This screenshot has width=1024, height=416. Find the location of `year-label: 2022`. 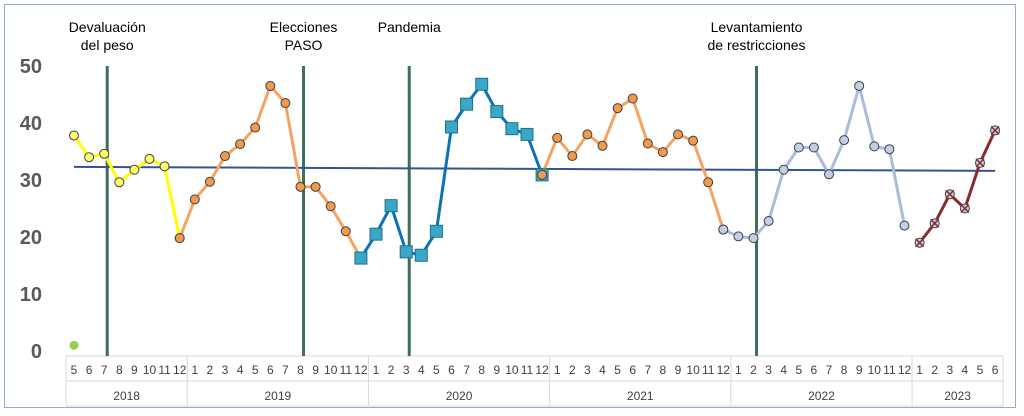

year-label: 2022 is located at coordinates (821, 396).